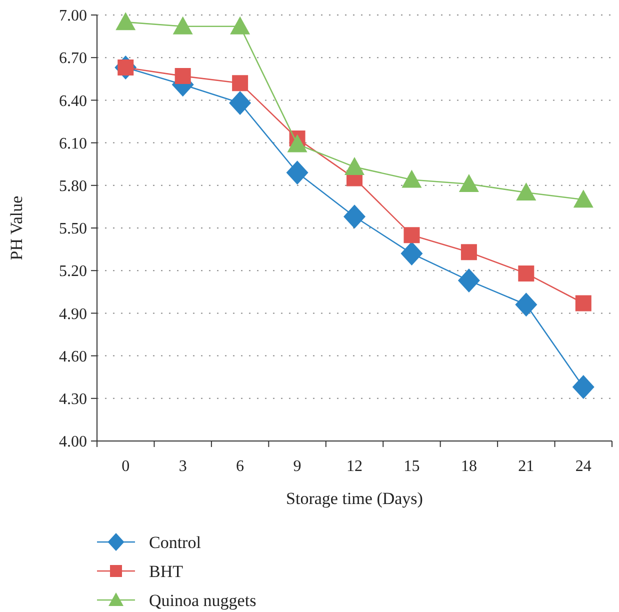  I want to click on x-tick-label: 21, so click(526, 466).